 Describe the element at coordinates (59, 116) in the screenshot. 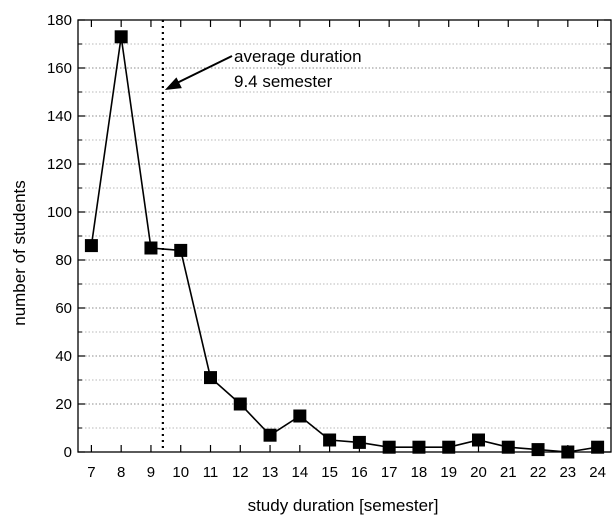

I see `y-tick-label: 140` at that location.